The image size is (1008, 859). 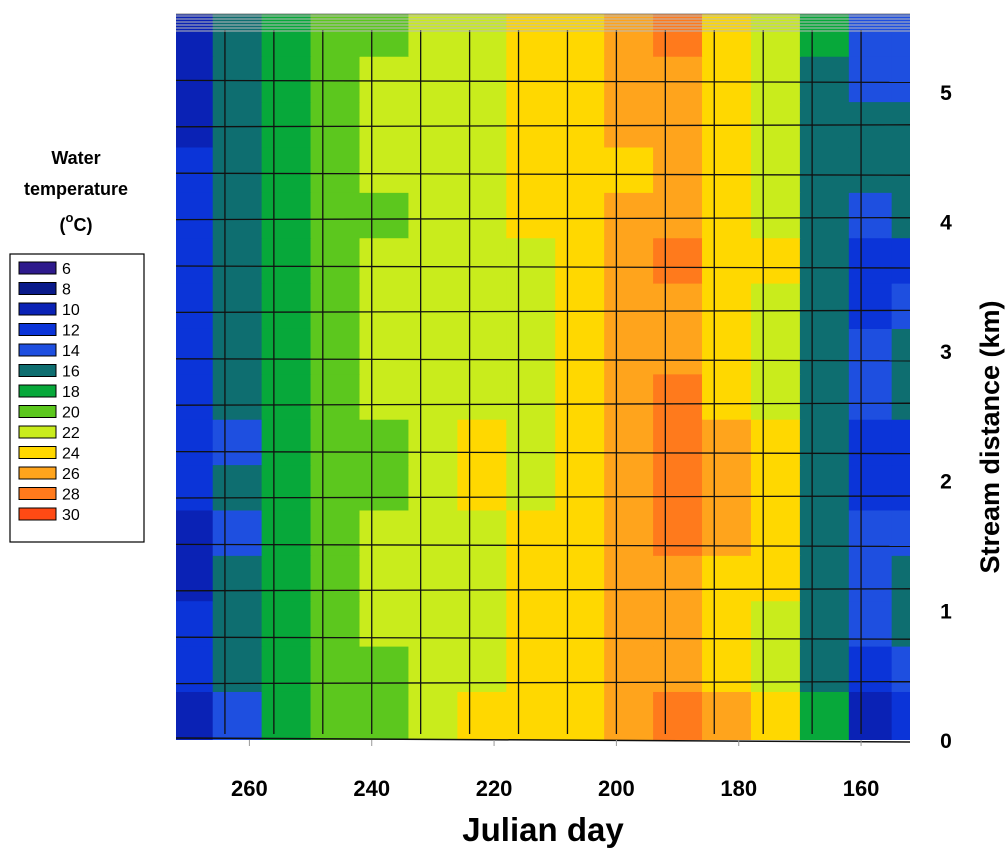 What do you see at coordinates (71, 392) in the screenshot?
I see `legend-label: 18` at bounding box center [71, 392].